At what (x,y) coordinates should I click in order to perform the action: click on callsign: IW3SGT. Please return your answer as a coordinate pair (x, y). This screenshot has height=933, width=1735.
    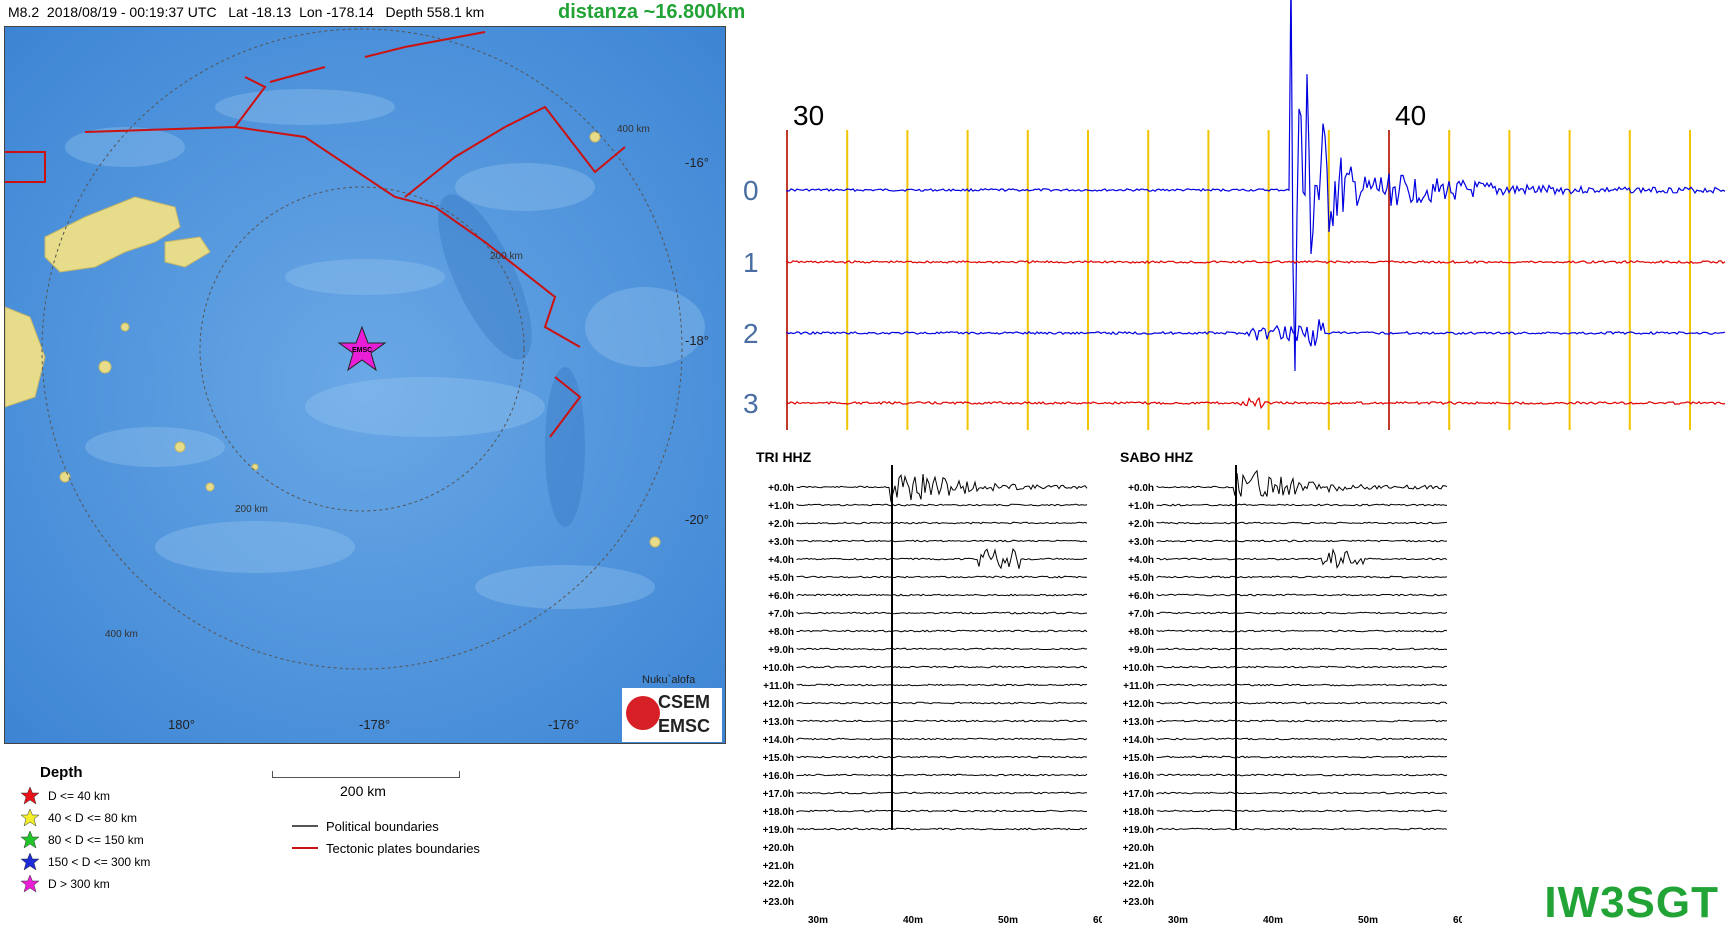
    Looking at the image, I should click on (1631, 902).